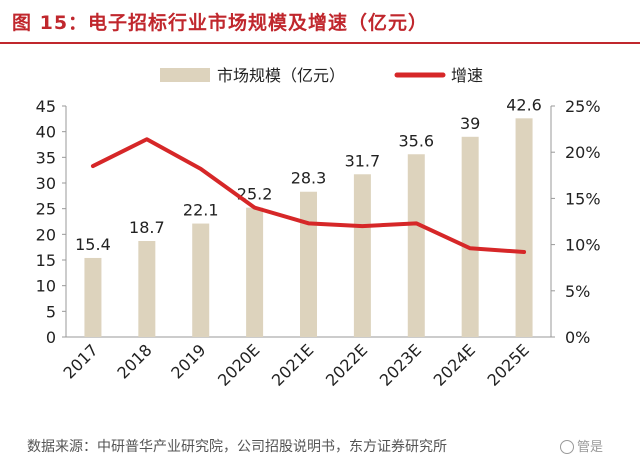 The height and width of the screenshot is (473, 640). Describe the element at coordinates (583, 245) in the screenshot. I see `y-right-tick-label: 10%` at that location.